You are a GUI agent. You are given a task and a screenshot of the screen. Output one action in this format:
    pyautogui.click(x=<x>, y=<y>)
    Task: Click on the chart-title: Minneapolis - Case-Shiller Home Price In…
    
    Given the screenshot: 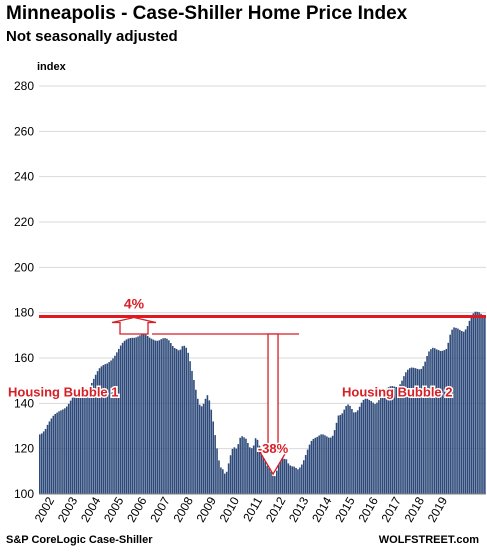 What is the action you would take?
    pyautogui.click(x=207, y=13)
    